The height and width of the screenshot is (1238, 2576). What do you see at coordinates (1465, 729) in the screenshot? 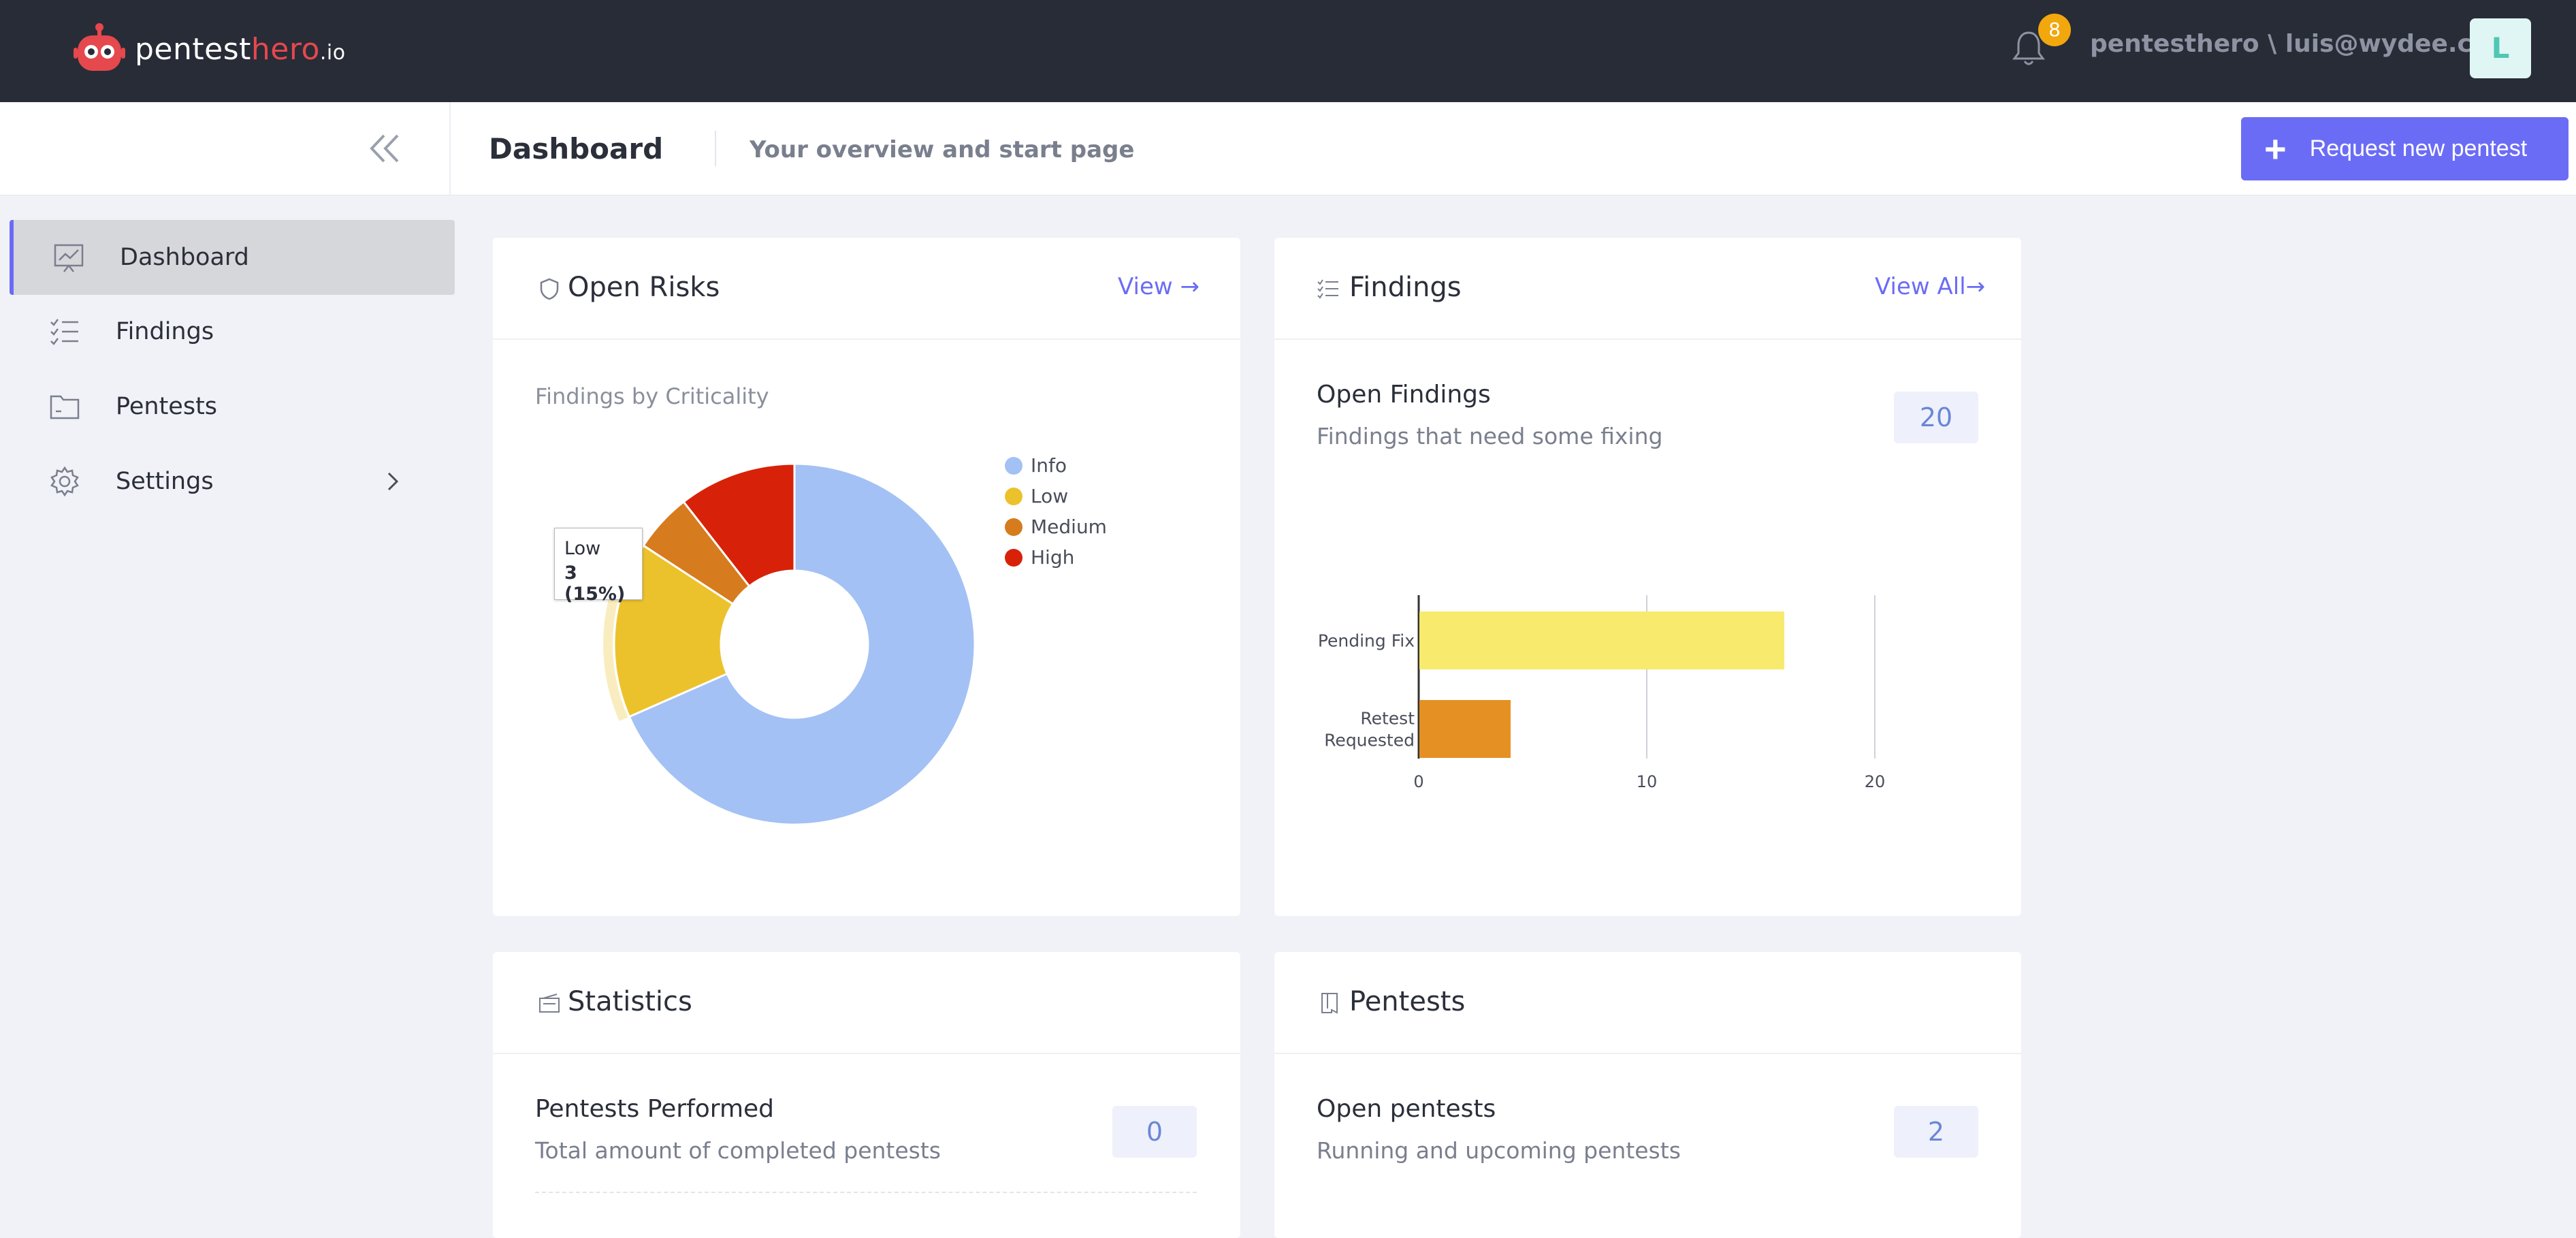
I see `bar-retest-requested` at bounding box center [1465, 729].